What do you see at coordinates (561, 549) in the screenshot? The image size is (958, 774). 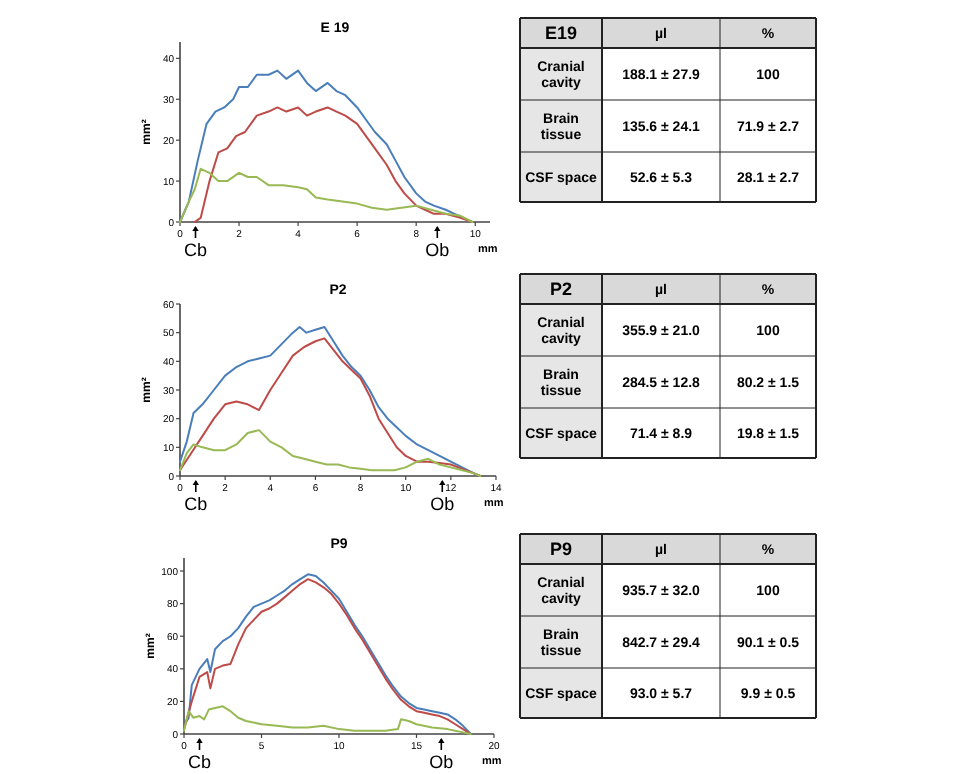 I see `text: P9` at bounding box center [561, 549].